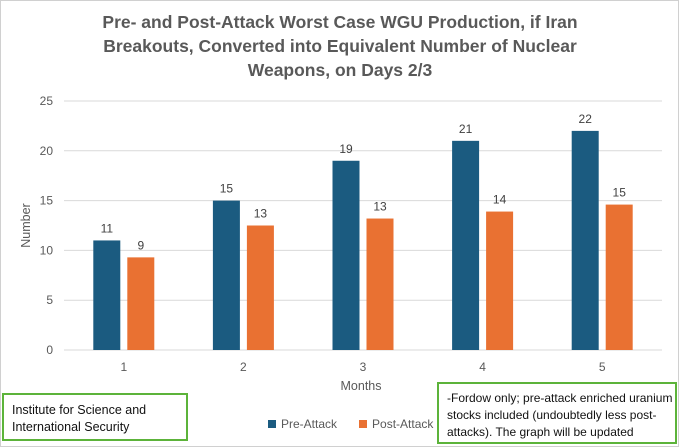 The width and height of the screenshot is (679, 447). What do you see at coordinates (26, 225) in the screenshot?
I see `y-axis-label: Number` at bounding box center [26, 225].